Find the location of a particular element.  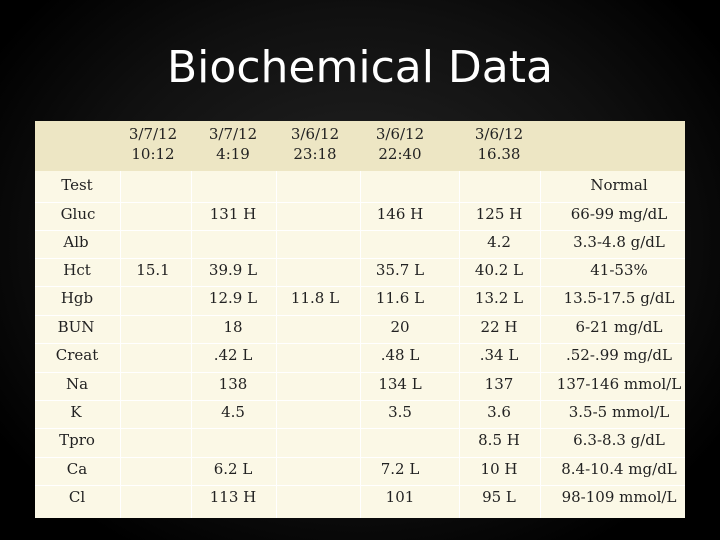

value-cell: 39.9 L is located at coordinates (233, 270).